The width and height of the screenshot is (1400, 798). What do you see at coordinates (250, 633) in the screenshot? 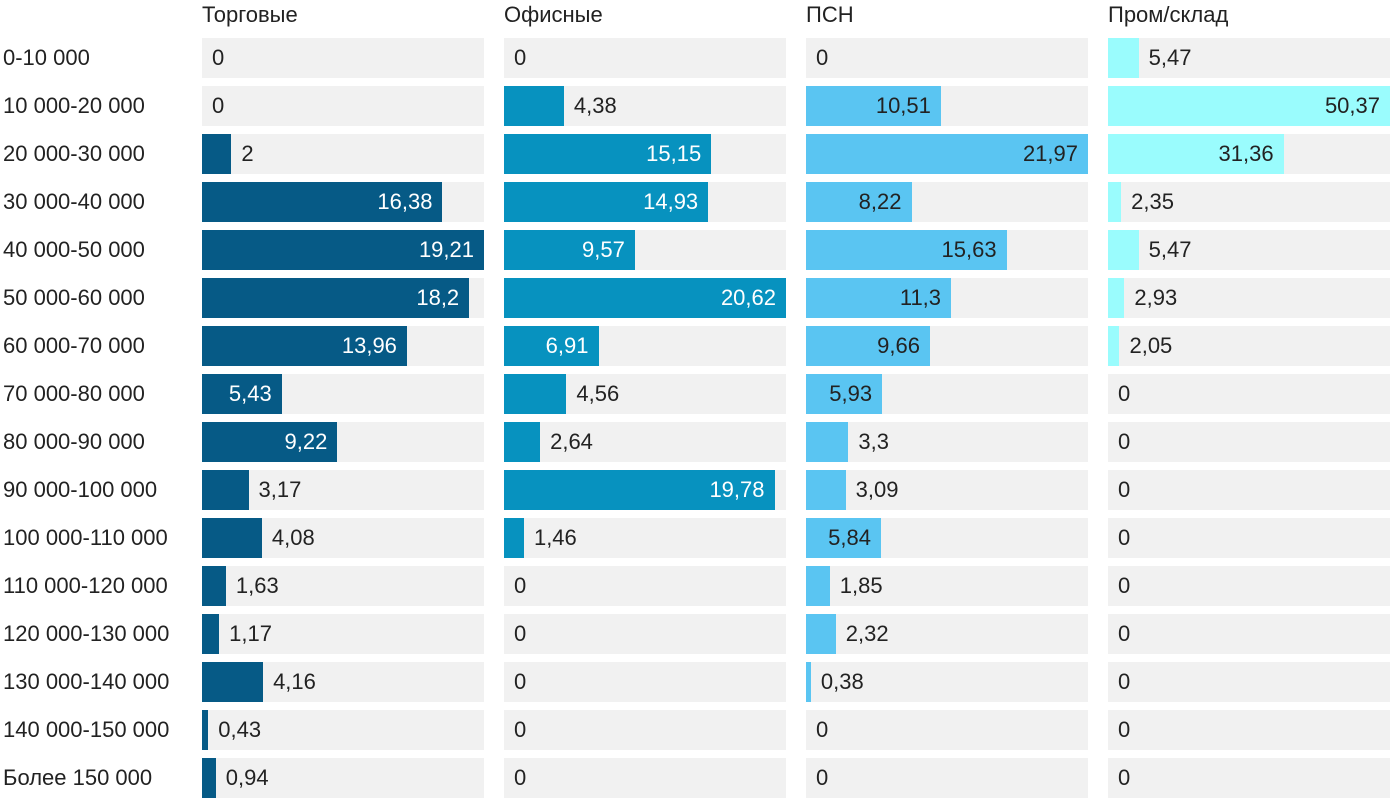
I see `data-label: 1,17` at bounding box center [250, 633].